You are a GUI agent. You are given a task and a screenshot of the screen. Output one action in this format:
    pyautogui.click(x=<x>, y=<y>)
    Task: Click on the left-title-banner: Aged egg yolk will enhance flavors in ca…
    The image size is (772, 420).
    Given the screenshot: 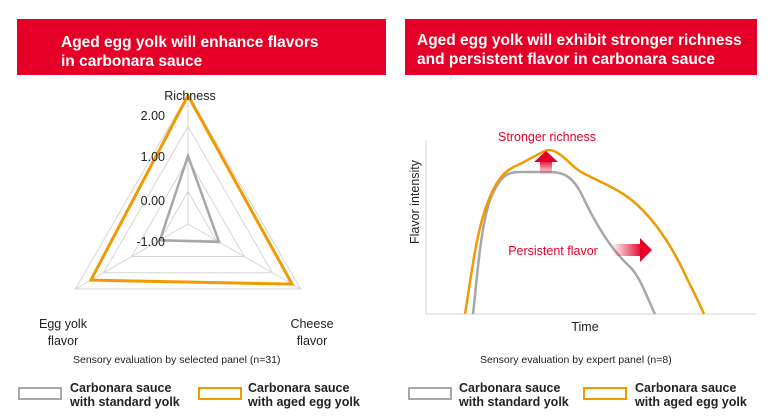 What is the action you would take?
    pyautogui.click(x=201, y=47)
    